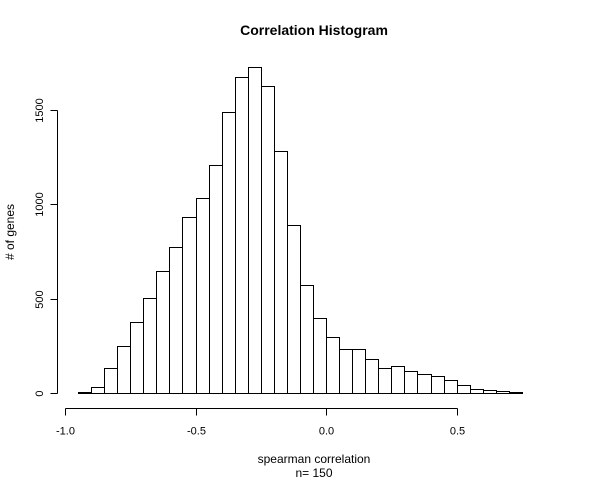  What do you see at coordinates (326, 432) in the screenshot?
I see `x-tick-label: 0.0` at bounding box center [326, 432].